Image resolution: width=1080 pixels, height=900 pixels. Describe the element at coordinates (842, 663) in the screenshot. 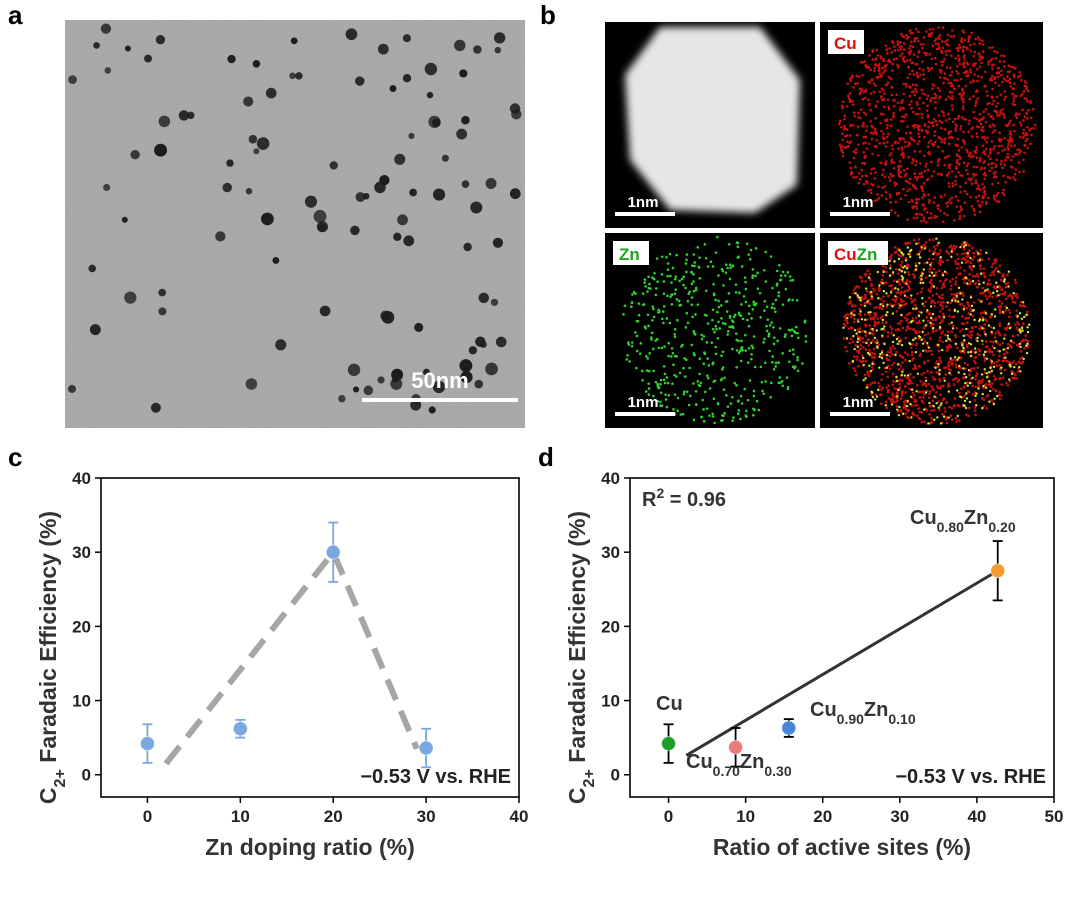

I see `trend-line` at that location.